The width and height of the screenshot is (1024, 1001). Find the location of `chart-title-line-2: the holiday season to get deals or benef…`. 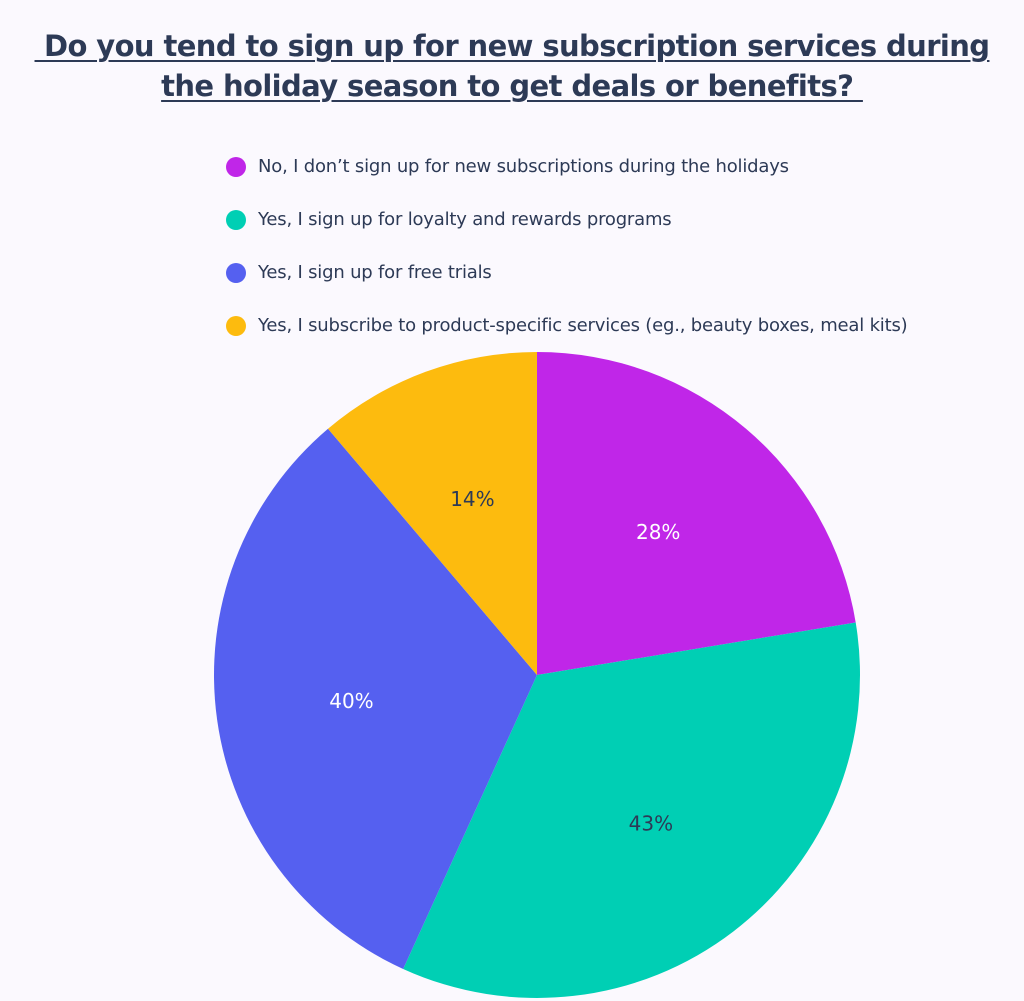

chart-title-line-2: the holiday season to get deals or benef… is located at coordinates (512, 86).